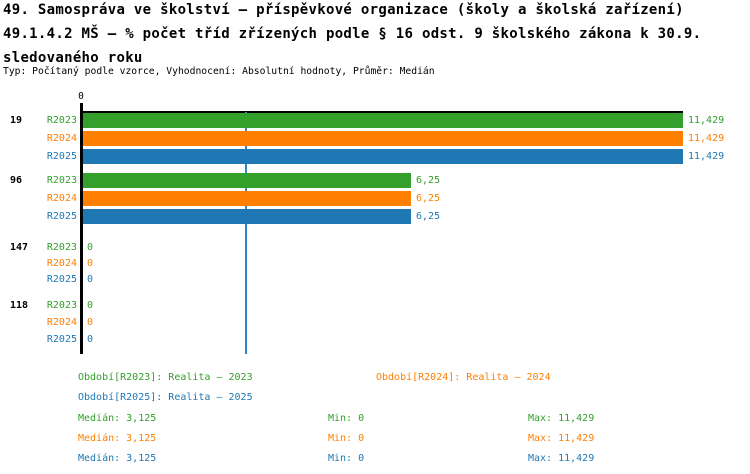  I want to click on stats-row-r2023: Medián: 3,125 Min: 0 Max: 11,429, so click(375, 418).